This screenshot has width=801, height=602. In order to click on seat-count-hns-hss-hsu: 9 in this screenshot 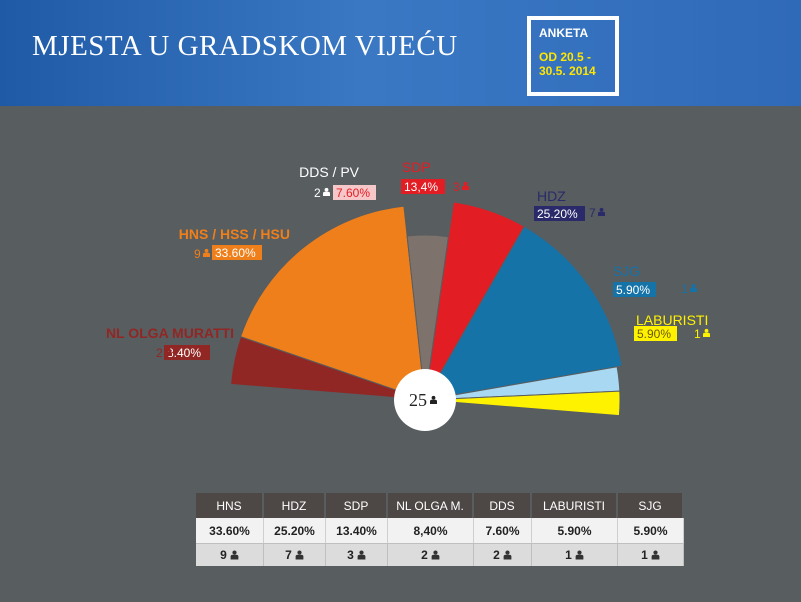, I will do `click(197, 254)`.